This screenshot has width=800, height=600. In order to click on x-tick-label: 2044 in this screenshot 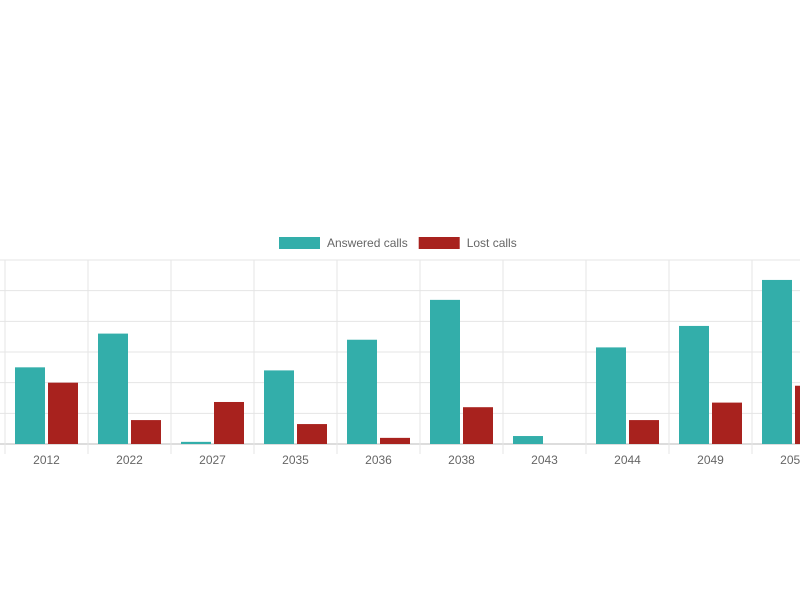, I will do `click(627, 460)`.